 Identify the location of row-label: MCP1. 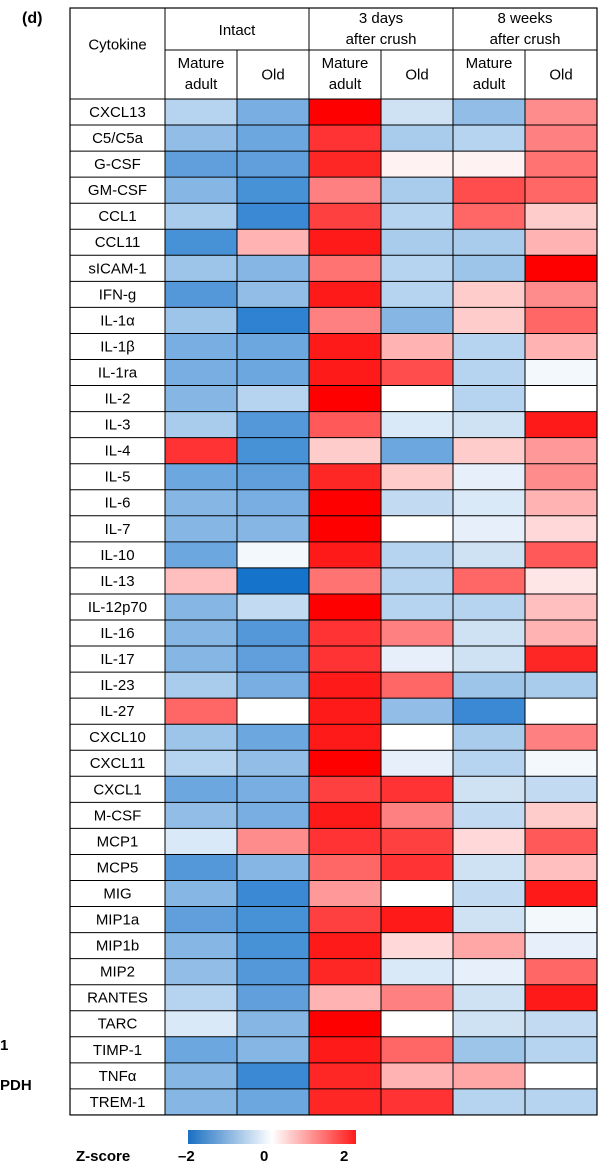
(118, 841).